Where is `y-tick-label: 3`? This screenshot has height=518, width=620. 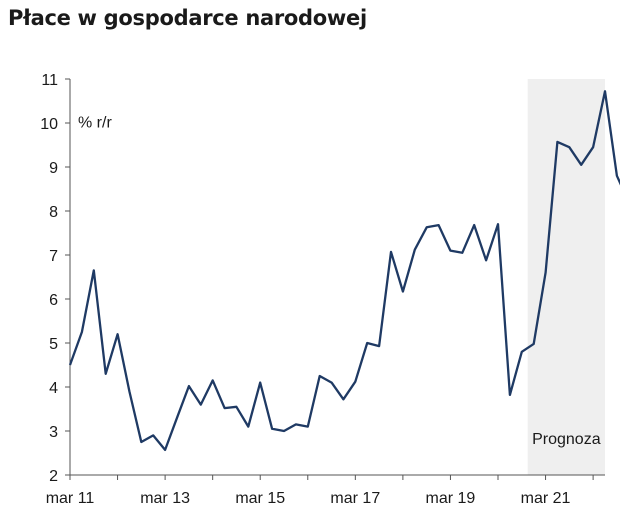
y-tick-label: 3 is located at coordinates (53, 432).